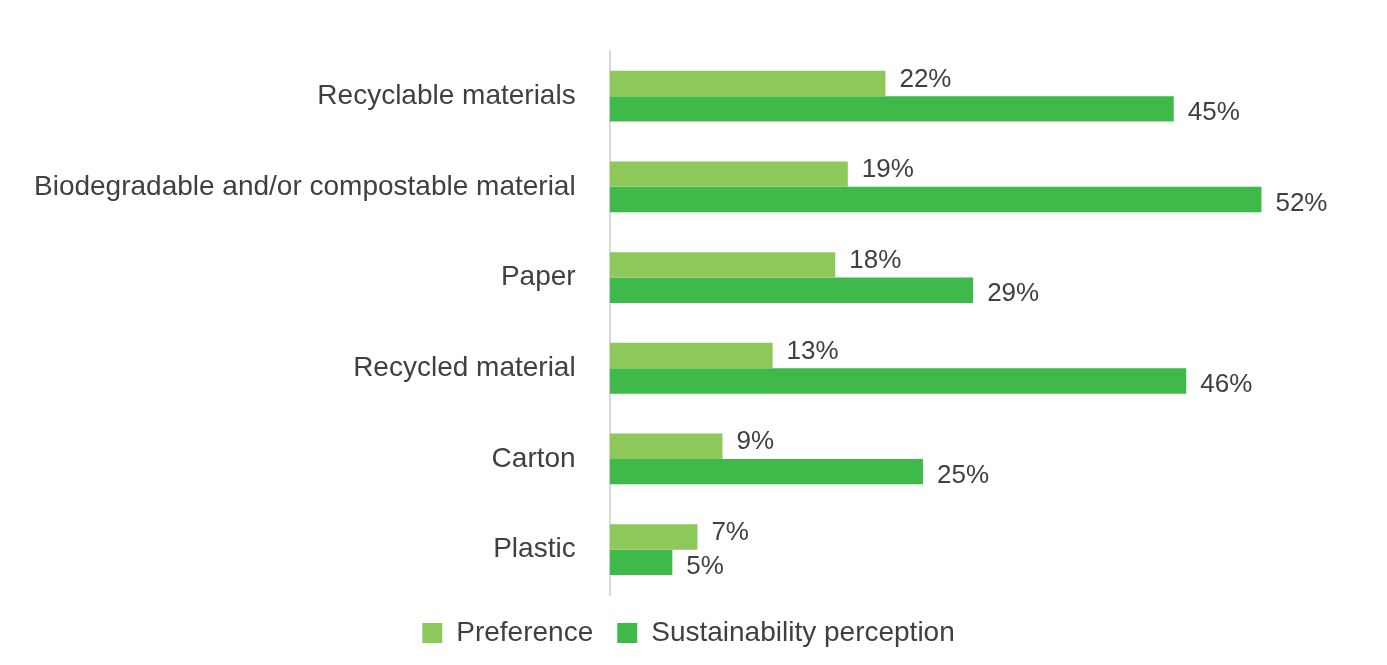 The height and width of the screenshot is (665, 1387). Describe the element at coordinates (755, 440) in the screenshot. I see `data-label: 9%` at that location.